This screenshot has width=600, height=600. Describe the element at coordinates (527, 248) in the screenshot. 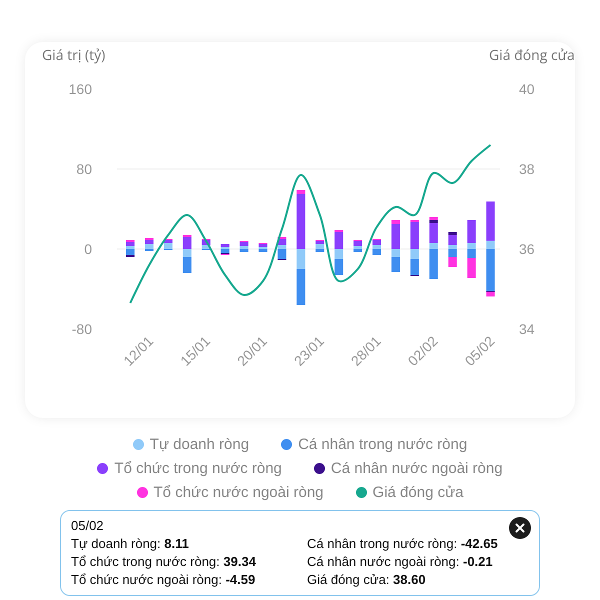

I see `y2-tick-label: 36` at that location.